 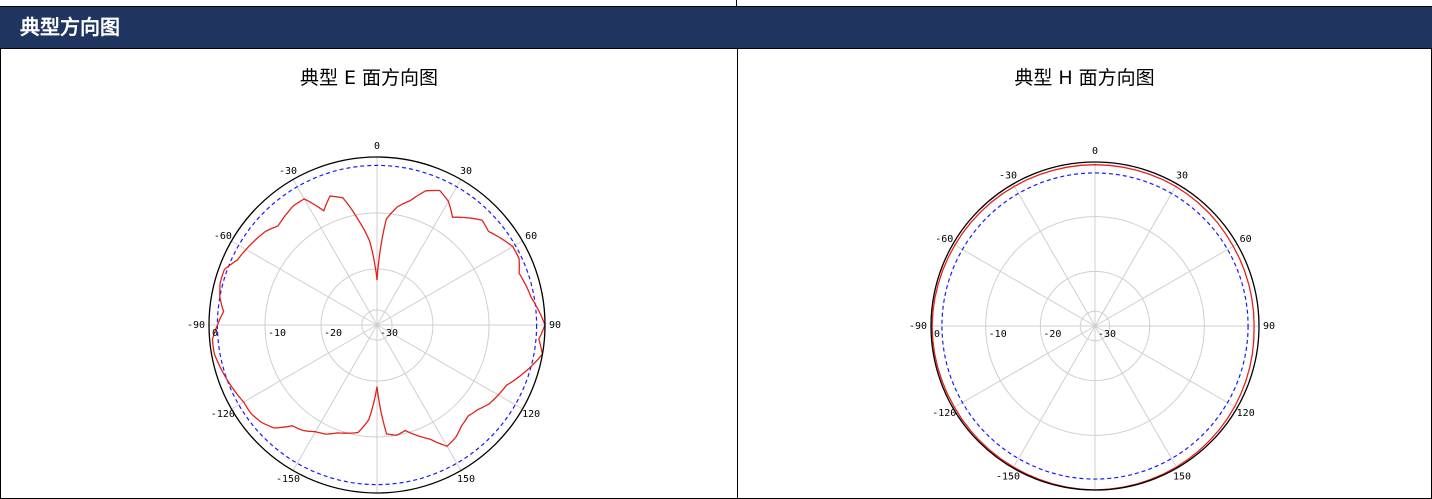 I want to click on section-header: 典型方向图, so click(x=716, y=27).